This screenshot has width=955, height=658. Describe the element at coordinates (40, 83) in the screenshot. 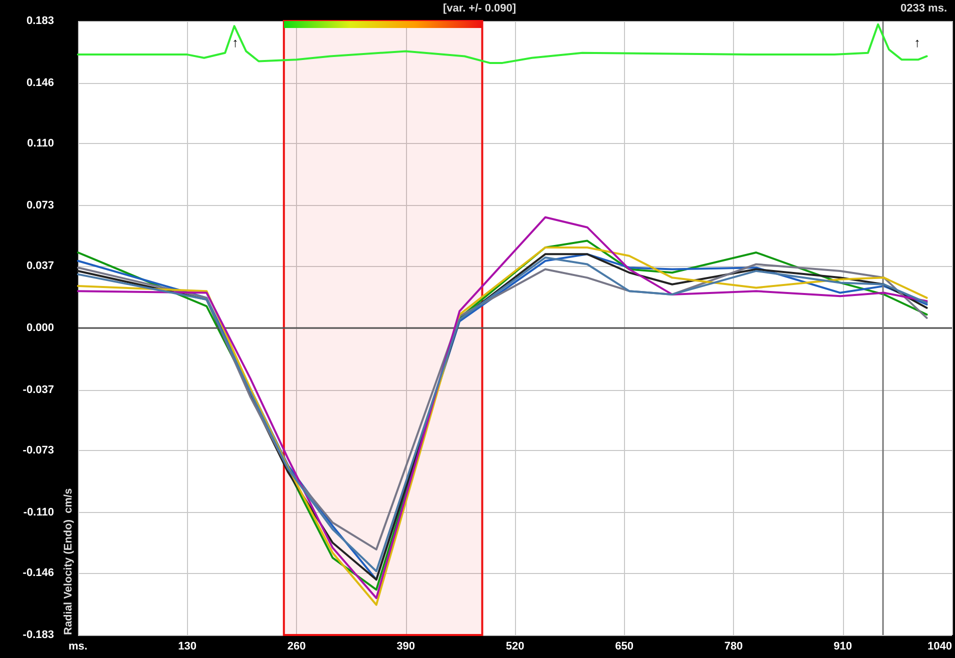

I see `y-tick-label: 0.146` at that location.